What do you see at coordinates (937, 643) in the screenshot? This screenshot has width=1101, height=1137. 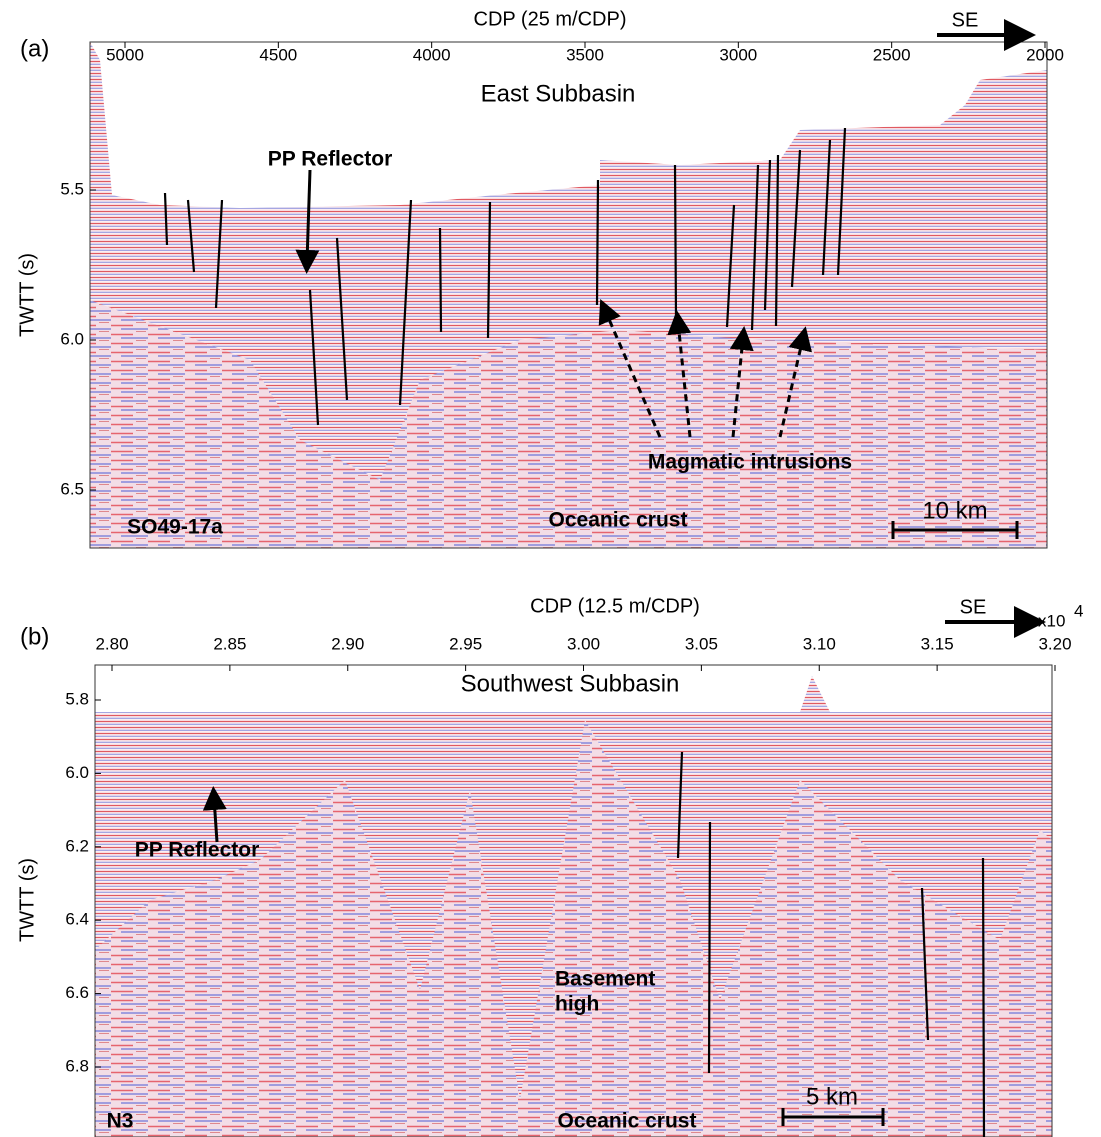 I see `x-tick-label: 3.15` at bounding box center [937, 643].